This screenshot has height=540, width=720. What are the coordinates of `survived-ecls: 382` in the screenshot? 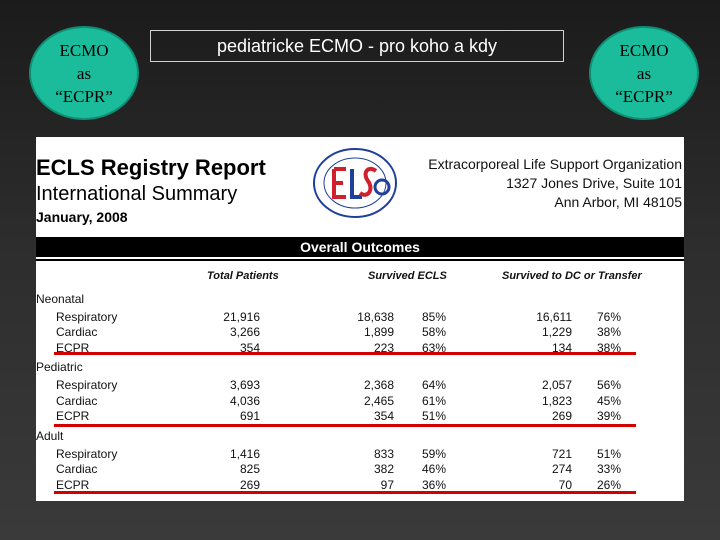 It's located at (383, 469).